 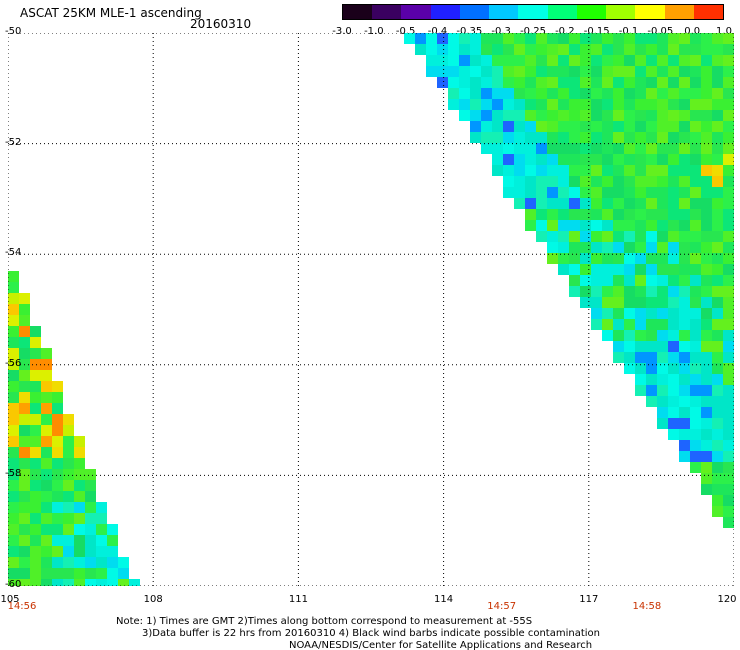 I want to click on colorbar-tick-label: -0.35, so click(x=469, y=31).